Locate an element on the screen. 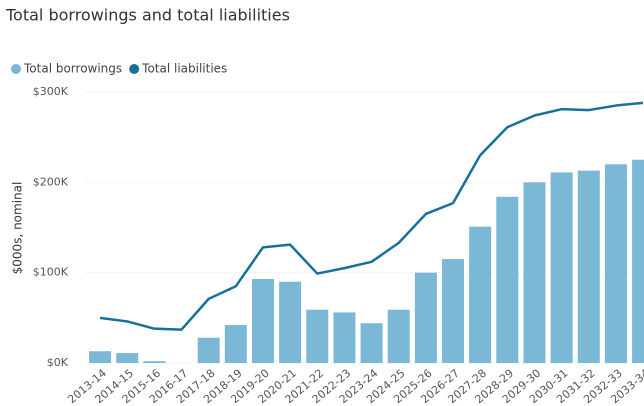 The image size is (644, 406). legend-label: Total liabilities is located at coordinates (184, 69).